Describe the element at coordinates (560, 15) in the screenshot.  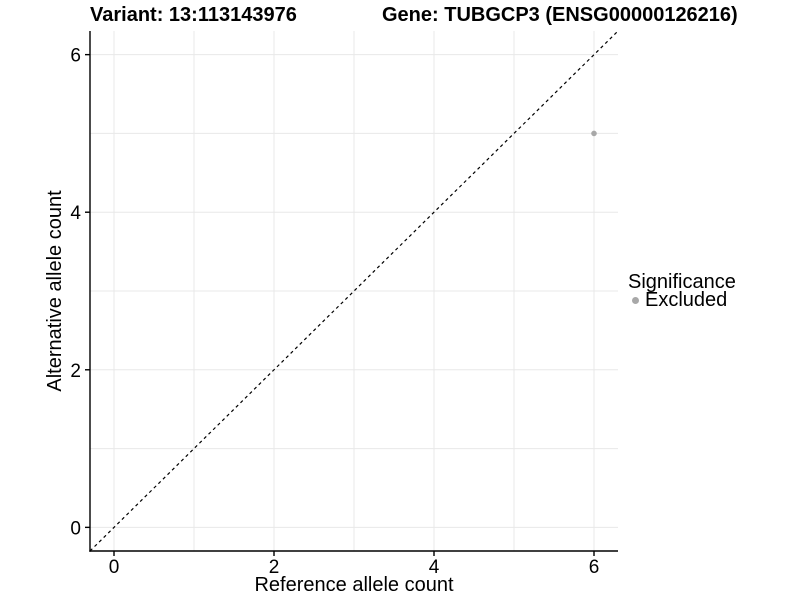
I see `plot-title-gene: Gene: TUBGCP3 (ENSG00000126216)` at that location.